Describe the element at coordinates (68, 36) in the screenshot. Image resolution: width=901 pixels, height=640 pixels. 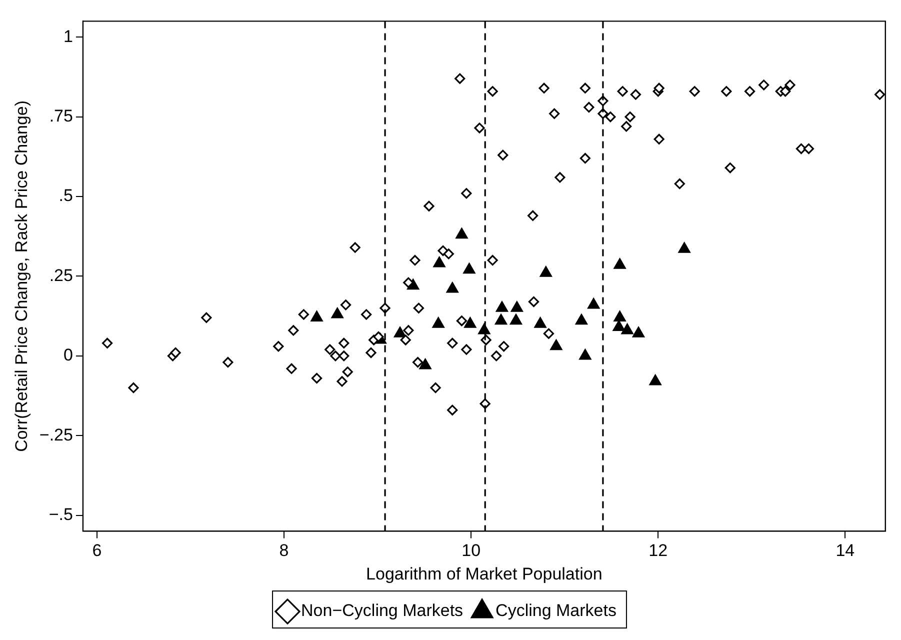
I see `y-tick-label: 1` at that location.